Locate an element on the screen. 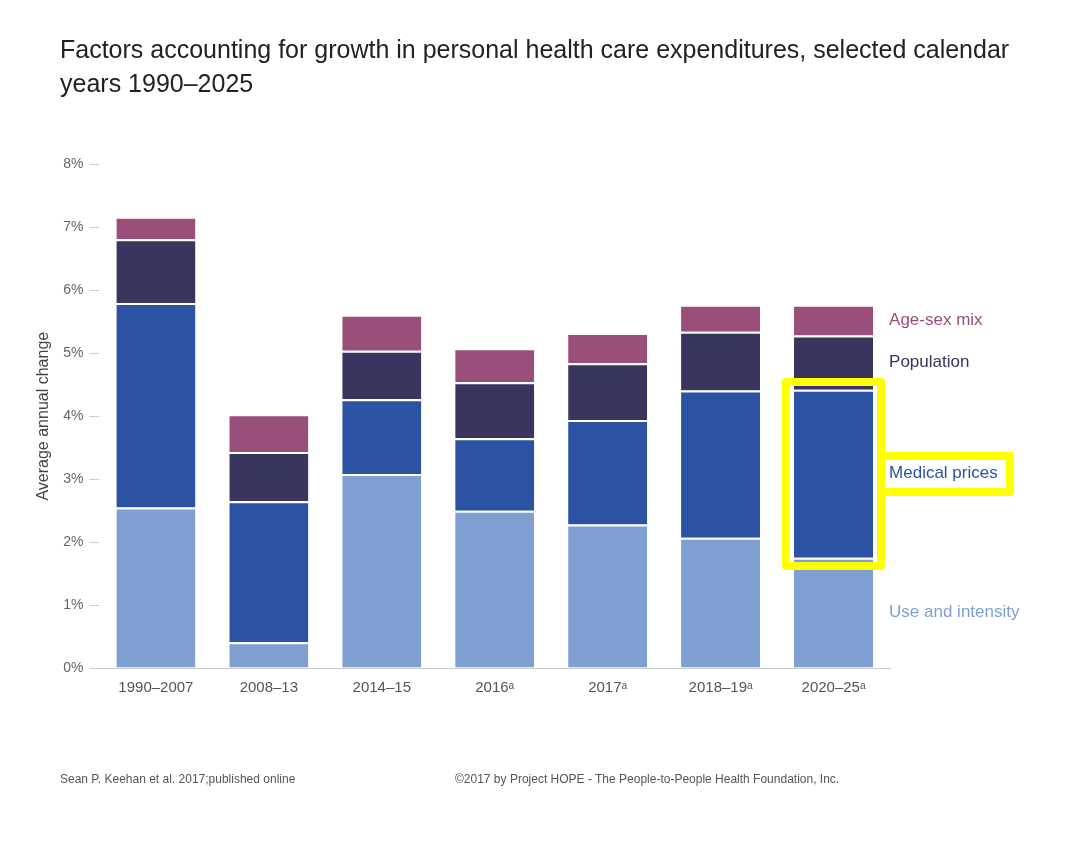 The width and height of the screenshot is (1089, 847). y-tick-label: 1% is located at coordinates (73, 603).